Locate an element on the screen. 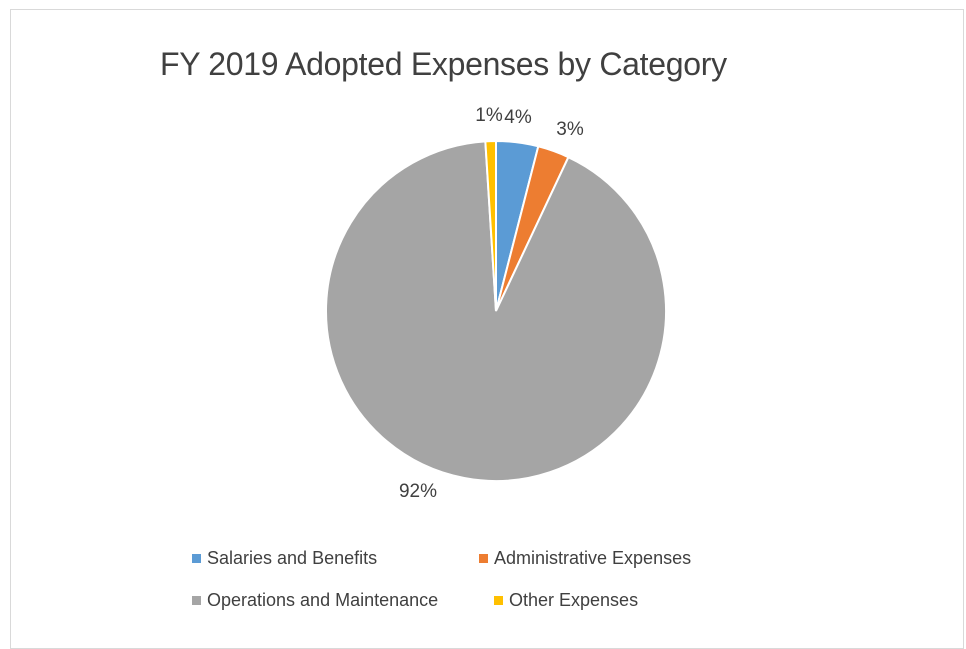  legend-item-operations: Operations and Maintenance is located at coordinates (315, 600).